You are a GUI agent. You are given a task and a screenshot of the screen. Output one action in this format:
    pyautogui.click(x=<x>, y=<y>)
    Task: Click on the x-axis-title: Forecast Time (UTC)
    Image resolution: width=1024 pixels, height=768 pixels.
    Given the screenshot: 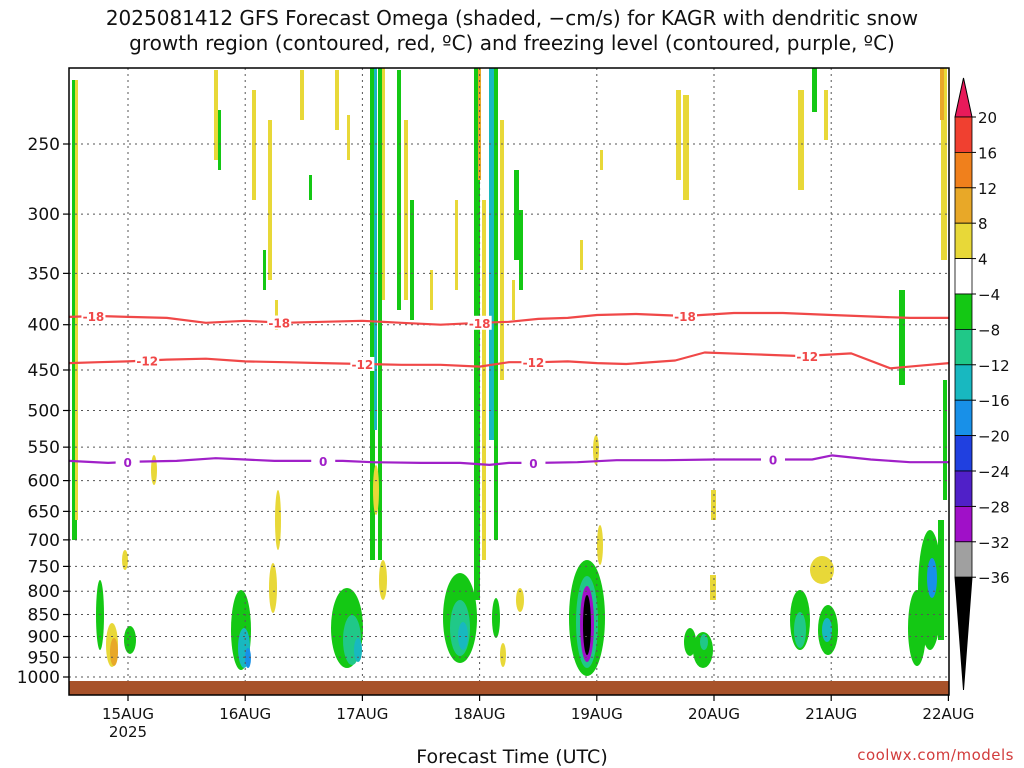 What is the action you would take?
    pyautogui.click(x=512, y=757)
    